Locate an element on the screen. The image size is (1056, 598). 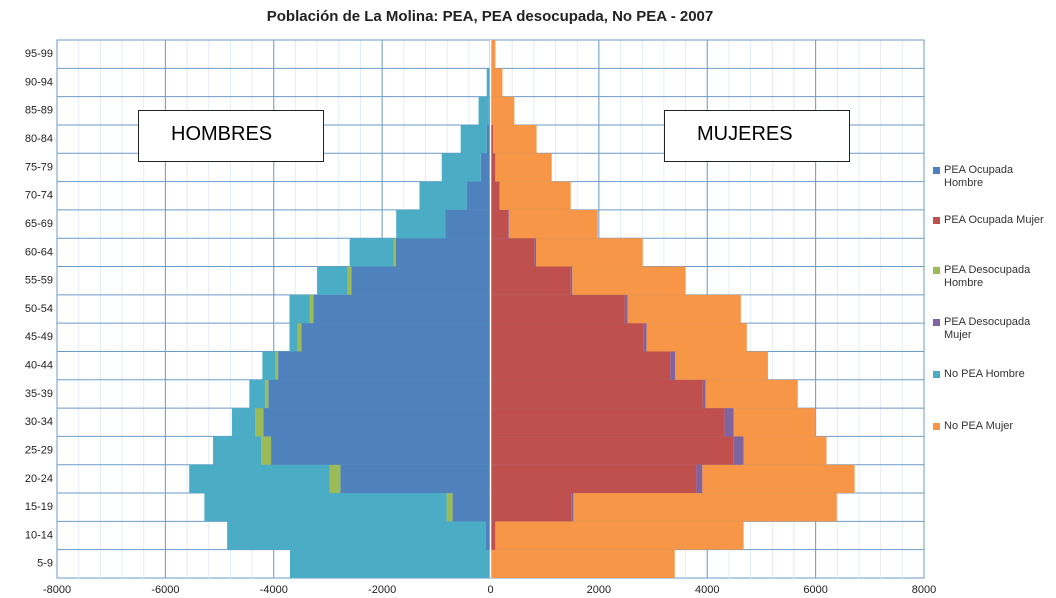
y-tick-label: 70-74 is located at coordinates (39, 196).